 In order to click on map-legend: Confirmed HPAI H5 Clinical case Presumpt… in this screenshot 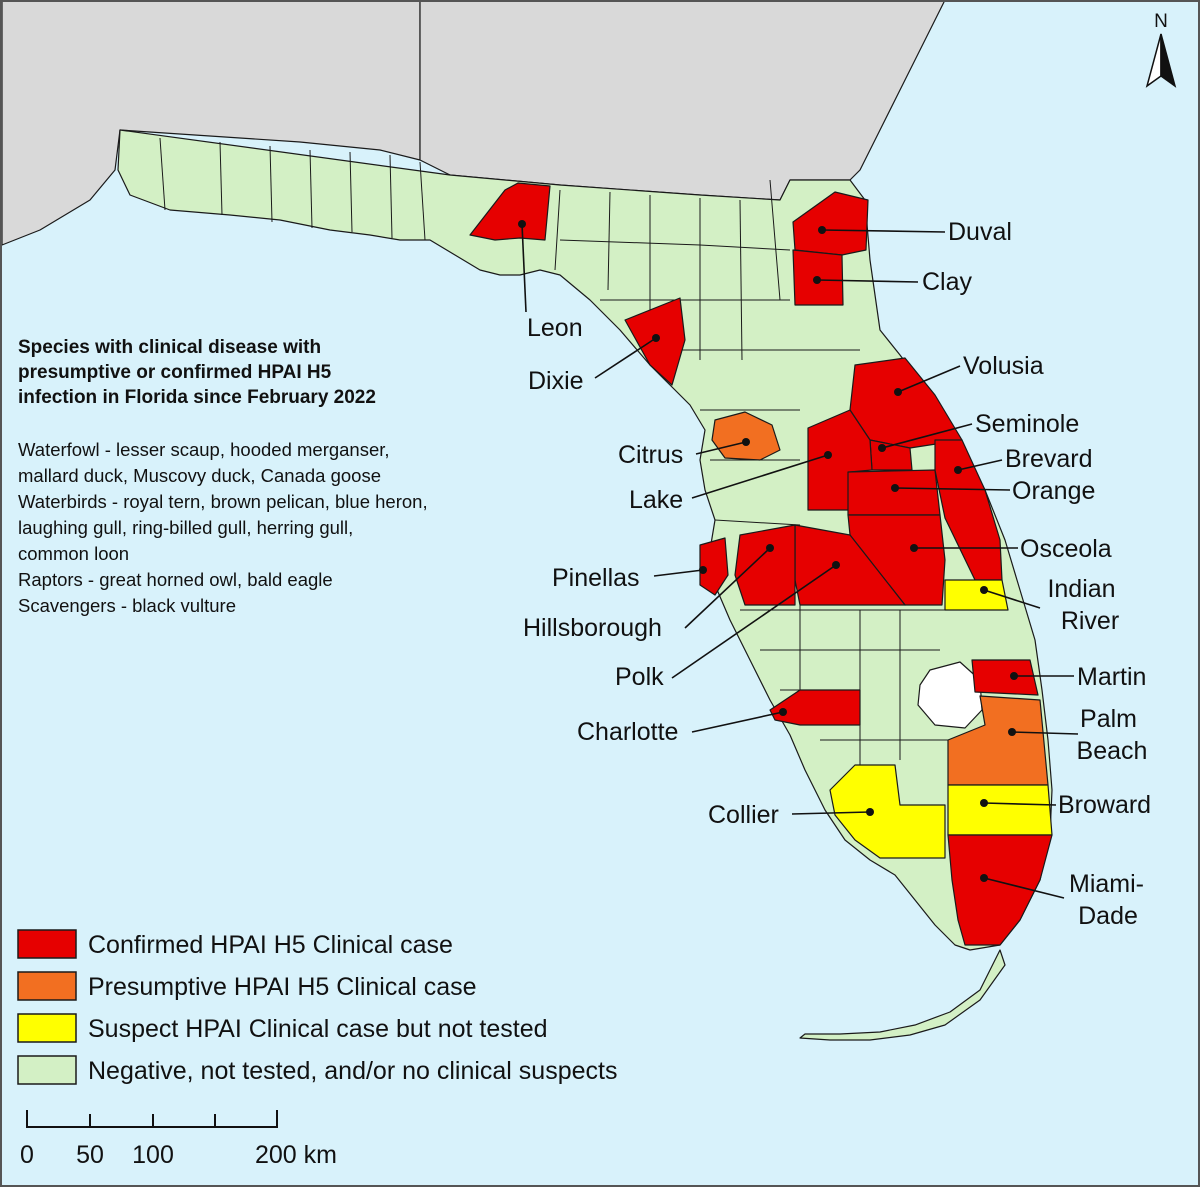, I will do `click(317, 1007)`.